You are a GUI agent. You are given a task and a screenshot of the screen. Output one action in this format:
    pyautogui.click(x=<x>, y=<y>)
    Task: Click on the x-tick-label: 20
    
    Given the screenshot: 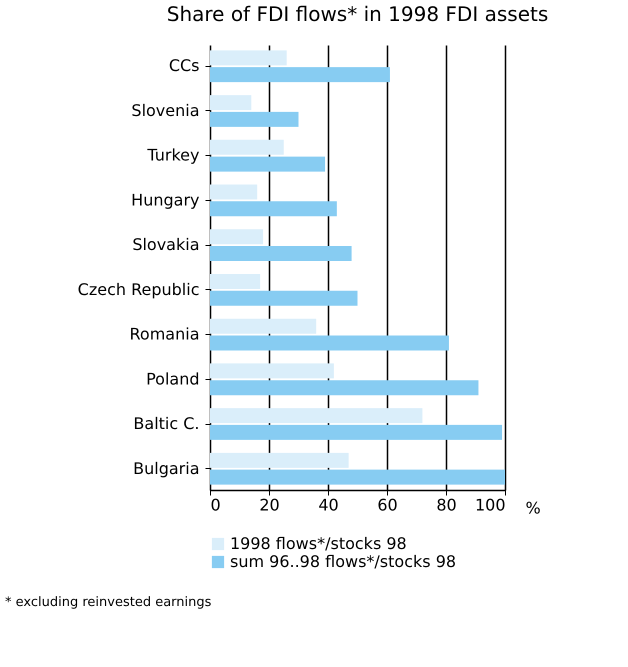 What is the action you would take?
    pyautogui.click(x=269, y=505)
    